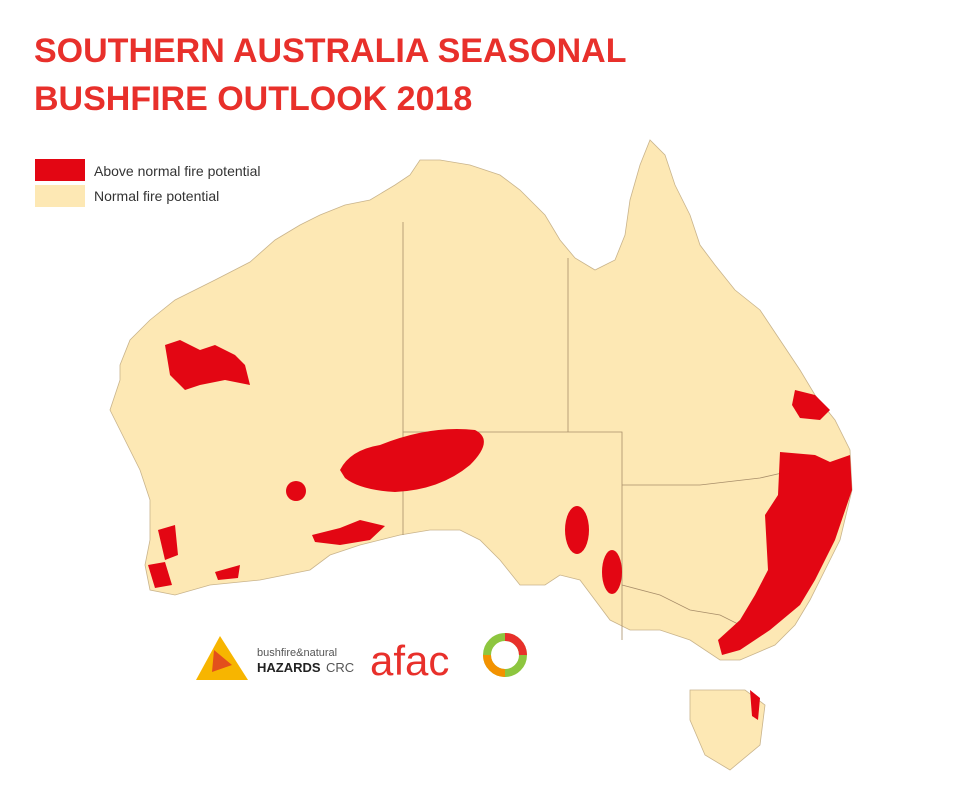 The height and width of the screenshot is (788, 960). I want to click on title-line: BUSHFIRE OUTLOOK 2018, so click(253, 99).